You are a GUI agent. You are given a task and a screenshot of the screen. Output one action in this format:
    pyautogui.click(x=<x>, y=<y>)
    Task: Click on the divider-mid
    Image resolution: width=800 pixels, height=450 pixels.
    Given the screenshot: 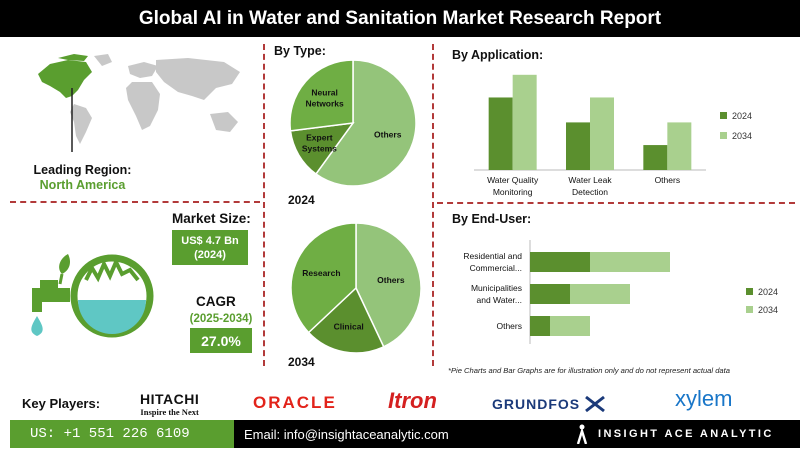 What is the action you would take?
    pyautogui.click(x=433, y=205)
    